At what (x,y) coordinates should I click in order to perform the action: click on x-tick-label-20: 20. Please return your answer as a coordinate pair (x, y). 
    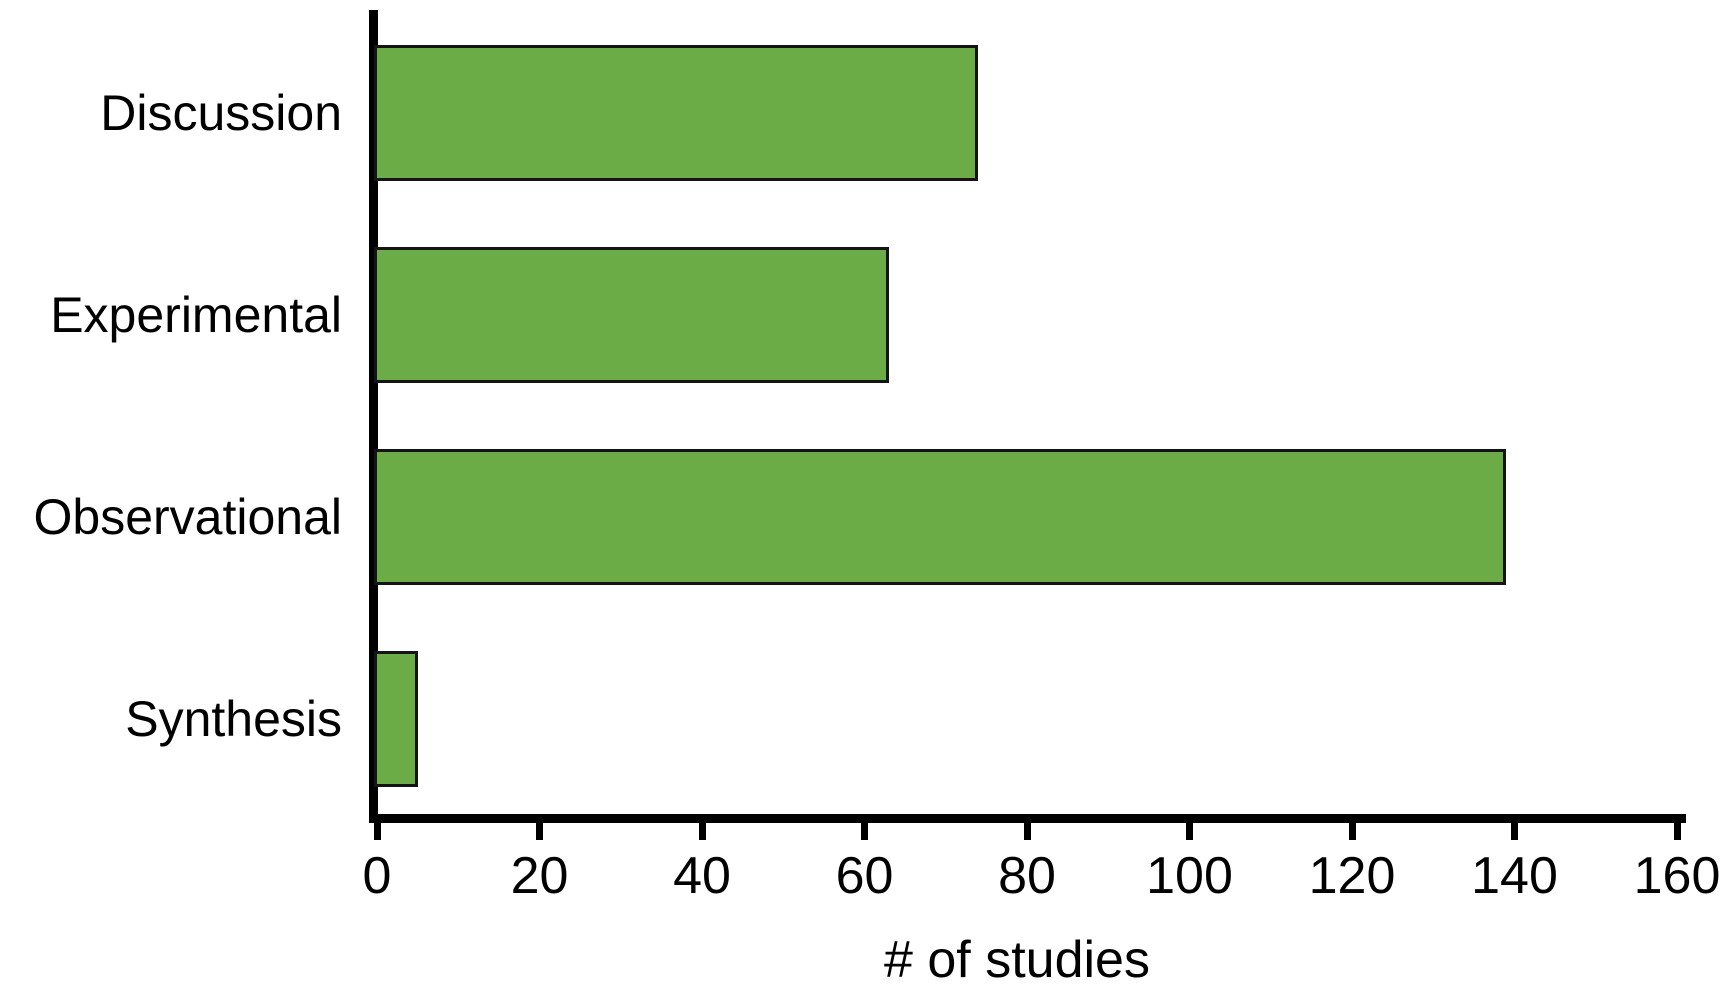
    Looking at the image, I should click on (539, 876).